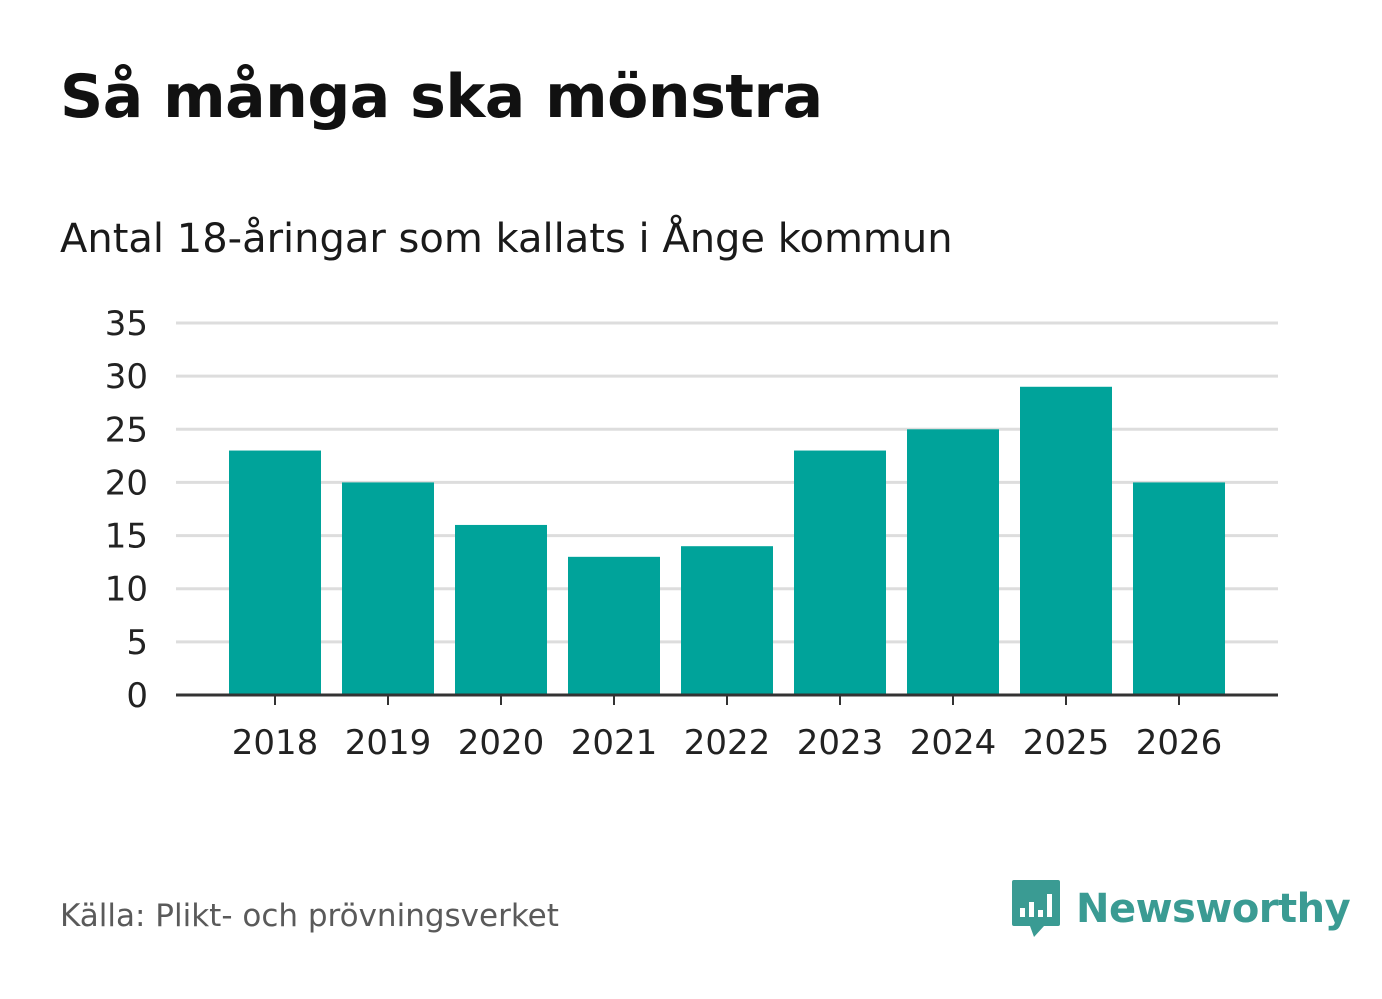 Image resolution: width=1382 pixels, height=999 pixels. What do you see at coordinates (275, 743) in the screenshot?
I see `x-tick-label: 2018` at bounding box center [275, 743].